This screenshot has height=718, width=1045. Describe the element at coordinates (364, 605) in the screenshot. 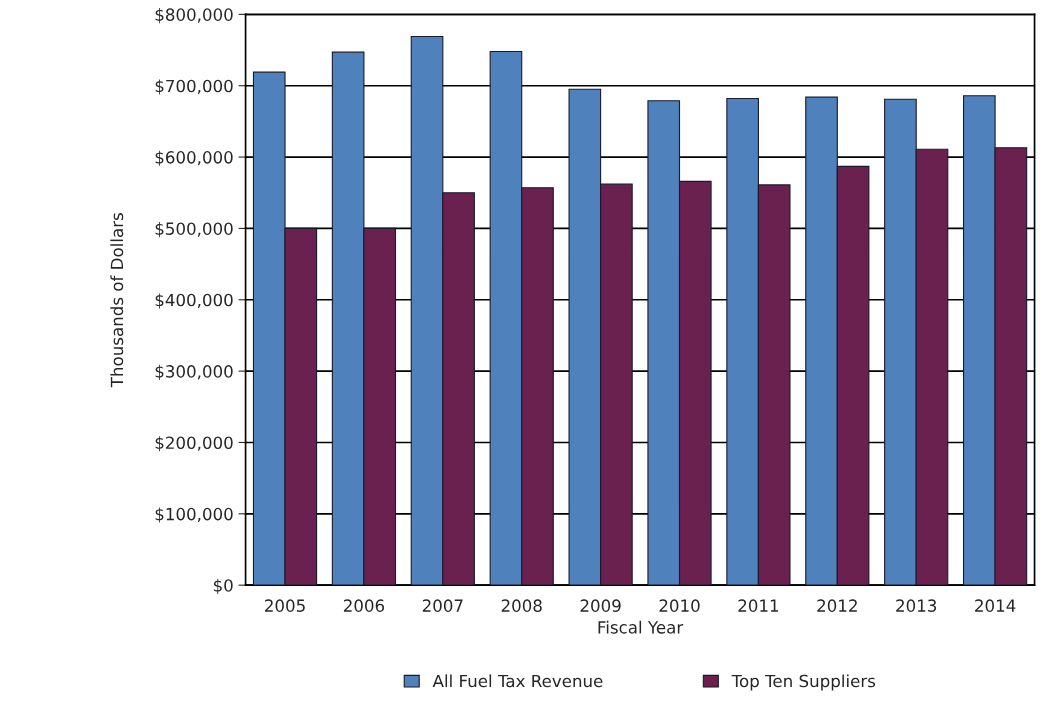

I see `x-tick-label: 2006` at that location.